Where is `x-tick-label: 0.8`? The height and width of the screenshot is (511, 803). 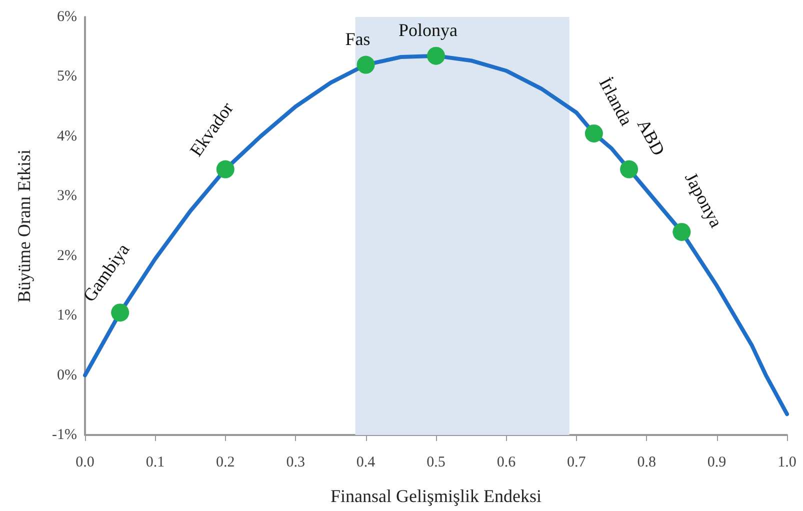 x-tick-label: 0.8 is located at coordinates (646, 462).